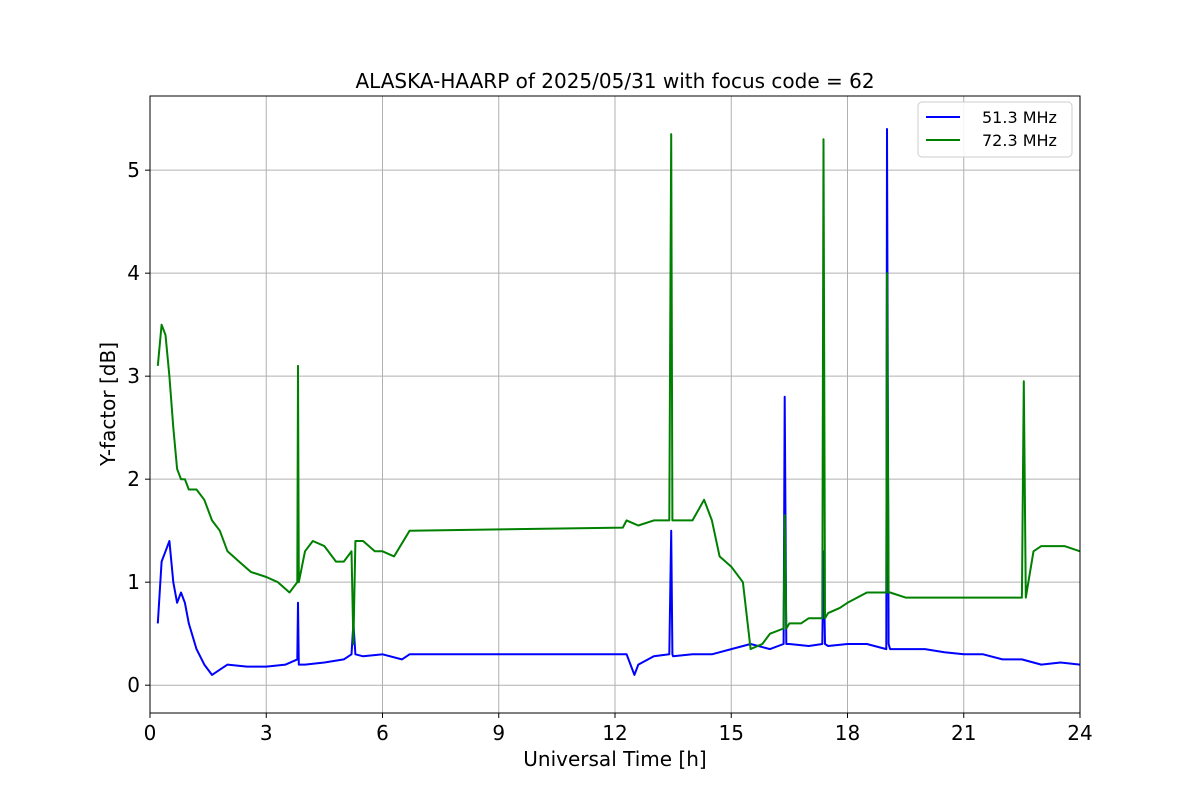  I want to click on legend: 51.3 MHz 72.3 MHz, so click(995, 129).